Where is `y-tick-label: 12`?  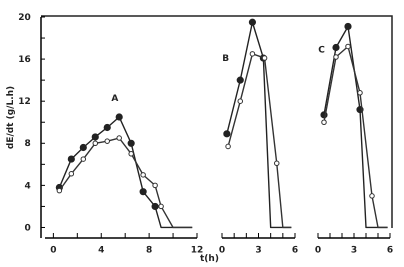 y-tick-label: 12 is located at coordinates (24, 102).